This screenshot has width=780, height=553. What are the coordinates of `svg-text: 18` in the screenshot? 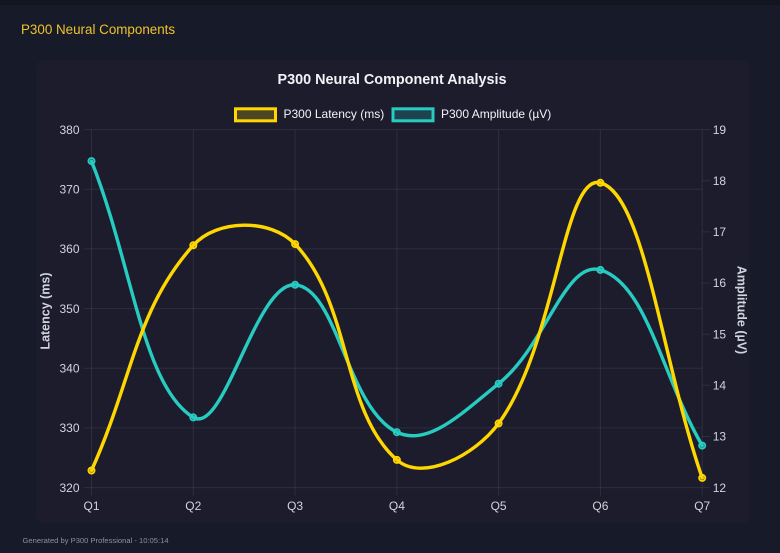 It's located at (720, 181).